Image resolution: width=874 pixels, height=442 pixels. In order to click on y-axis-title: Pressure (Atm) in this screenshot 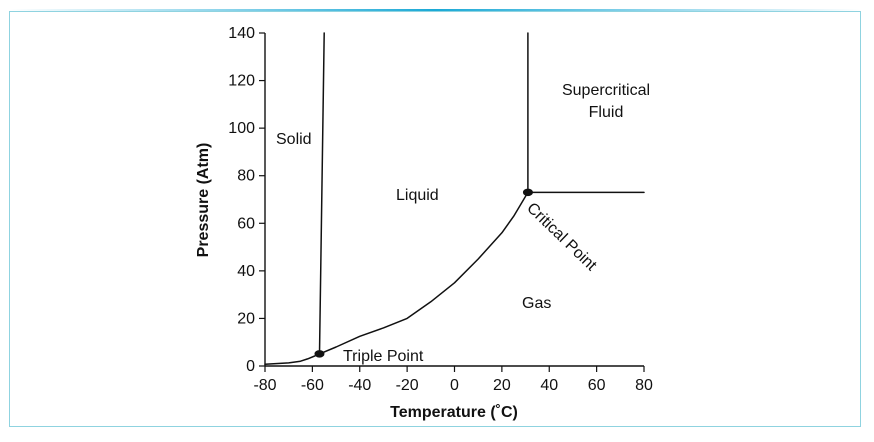, I will do `click(203, 200)`.